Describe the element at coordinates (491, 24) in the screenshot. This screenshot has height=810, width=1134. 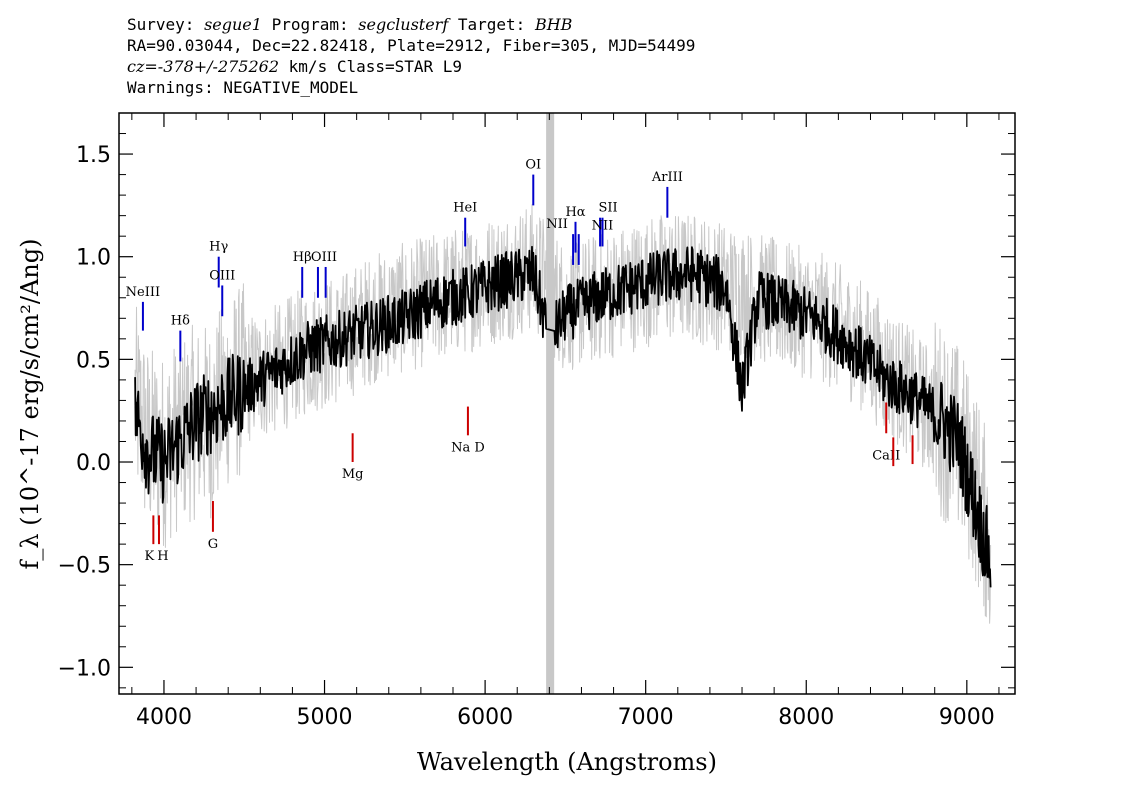
I see `target-prefix: Target:` at that location.